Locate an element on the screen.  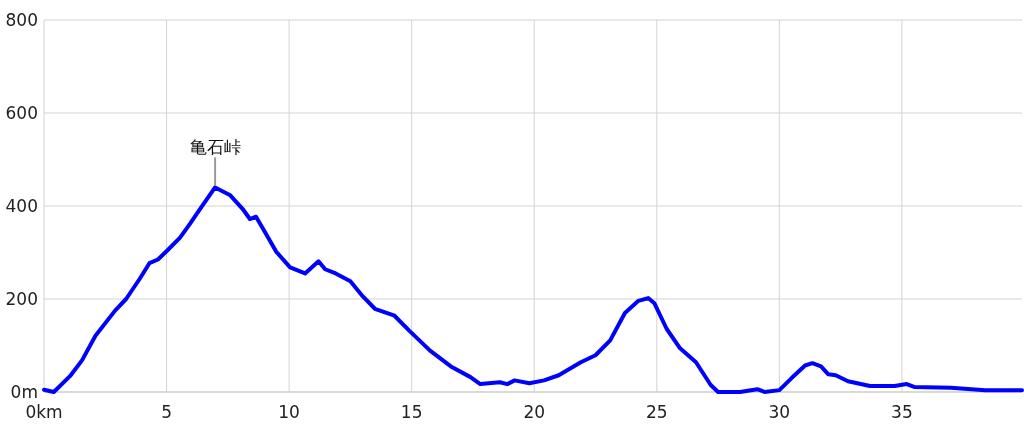
x-tick-label: 20 is located at coordinates (534, 412).